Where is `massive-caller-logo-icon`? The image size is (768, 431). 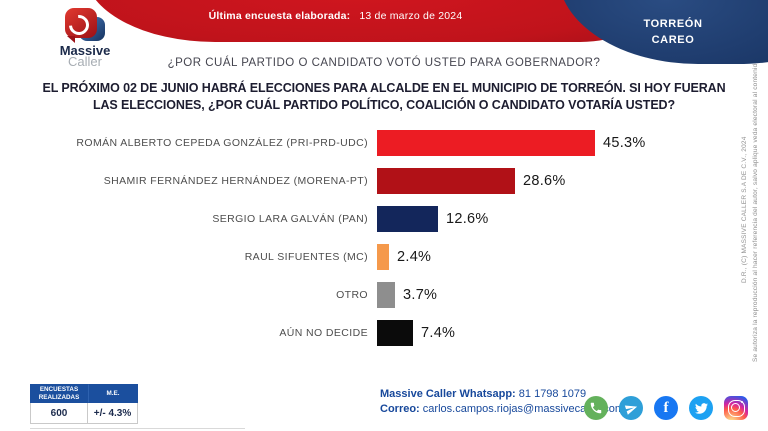 massive-caller-logo-icon is located at coordinates (85, 25).